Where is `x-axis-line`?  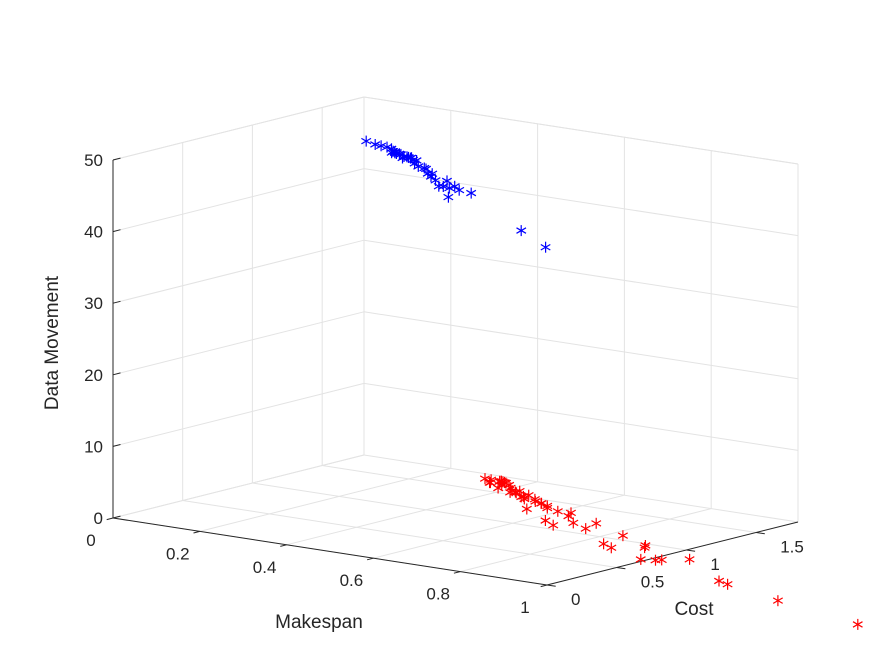 x-axis-line is located at coordinates (330, 551).